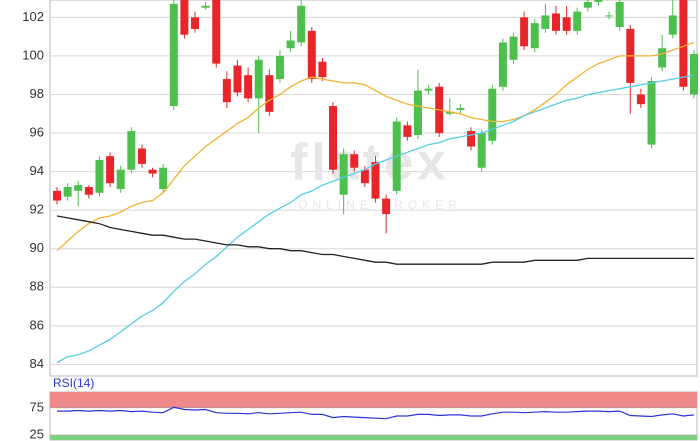 The width and height of the screenshot is (700, 441). I want to click on y-tick-label: 88, so click(37, 286).